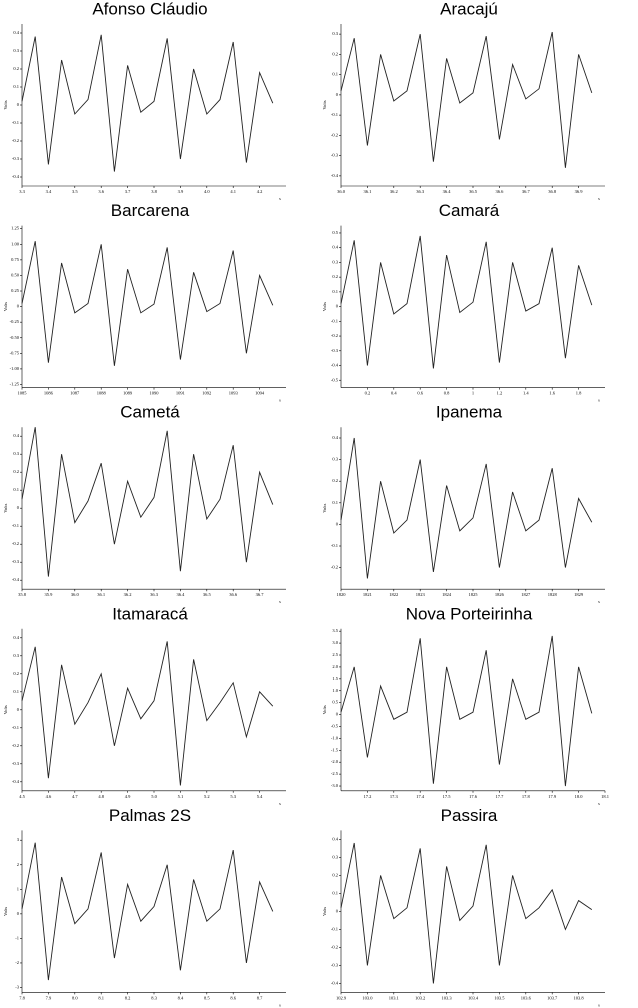 The height and width of the screenshot is (1008, 638). Describe the element at coordinates (393, 594) in the screenshot. I see `x-tick-label: 1822` at that location.